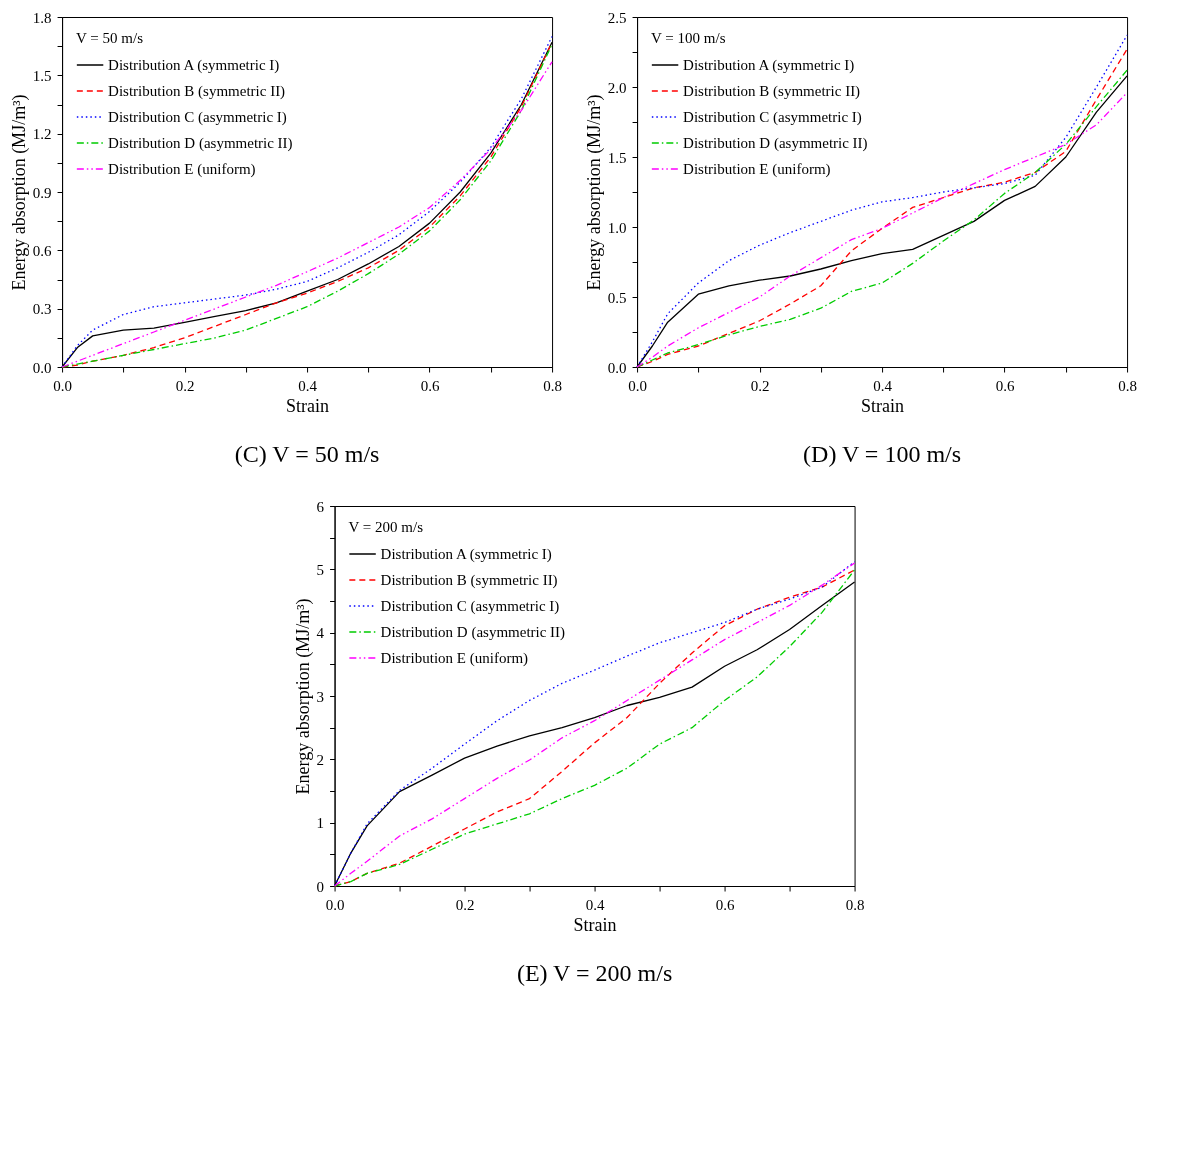  I want to click on legend-title: V = 50 m/s, so click(110, 38).